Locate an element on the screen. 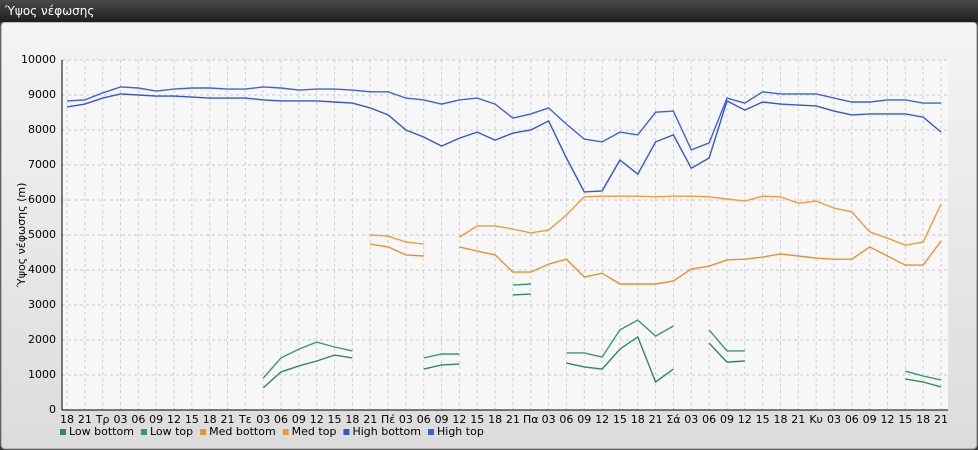 The image size is (978, 450). x-tick-label: Τρ is located at coordinates (102, 419).